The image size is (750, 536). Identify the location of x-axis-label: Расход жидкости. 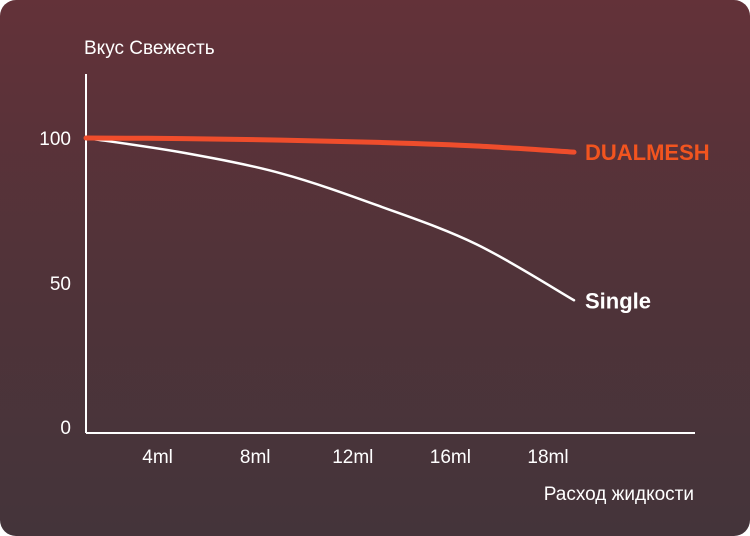
(619, 494).